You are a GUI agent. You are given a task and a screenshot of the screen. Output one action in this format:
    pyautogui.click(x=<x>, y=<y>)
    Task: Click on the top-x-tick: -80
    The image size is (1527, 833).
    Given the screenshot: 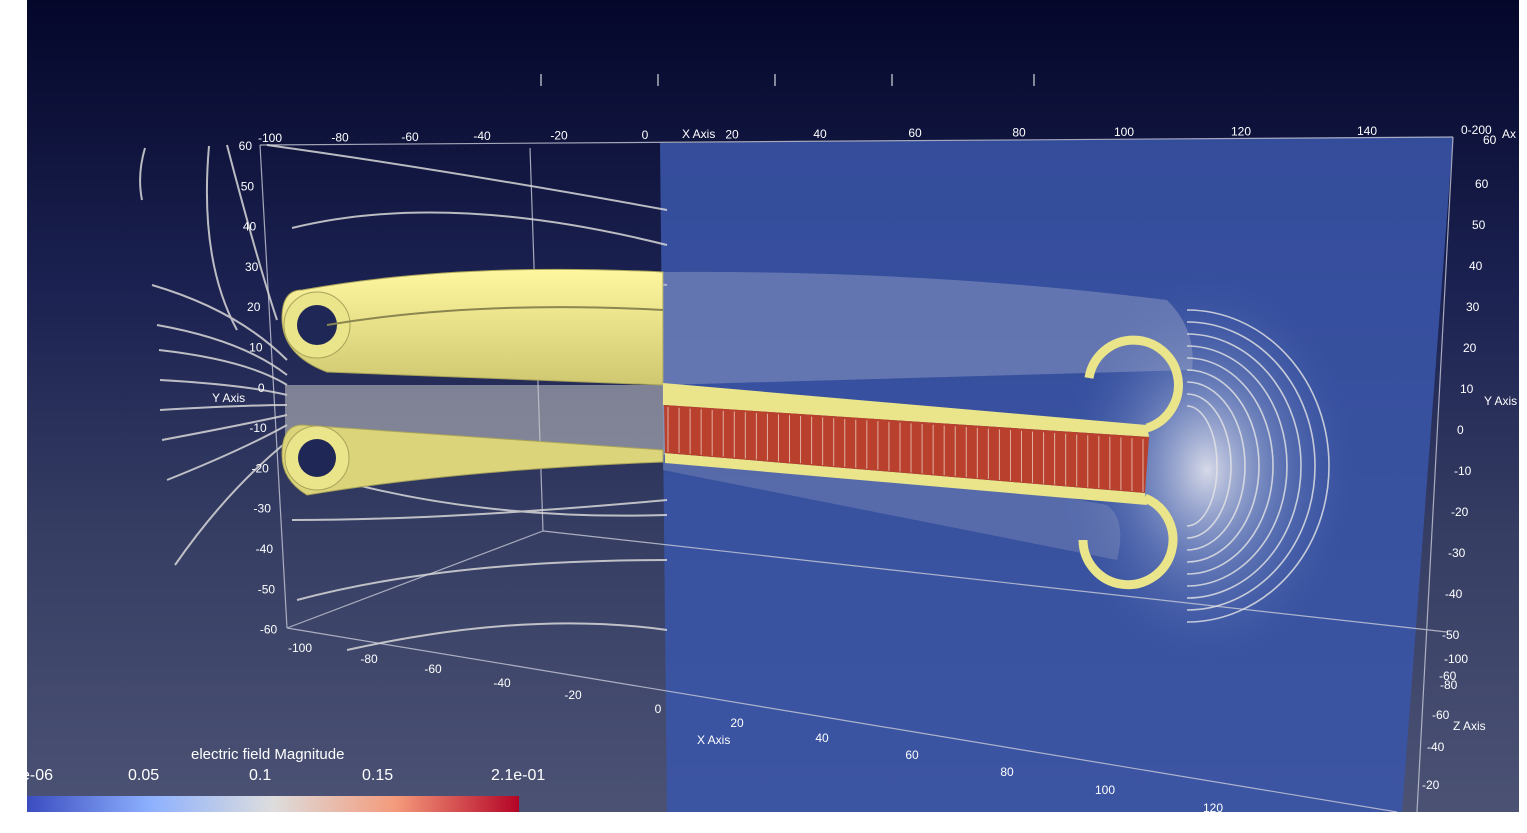 What is the action you would take?
    pyautogui.click(x=340, y=137)
    